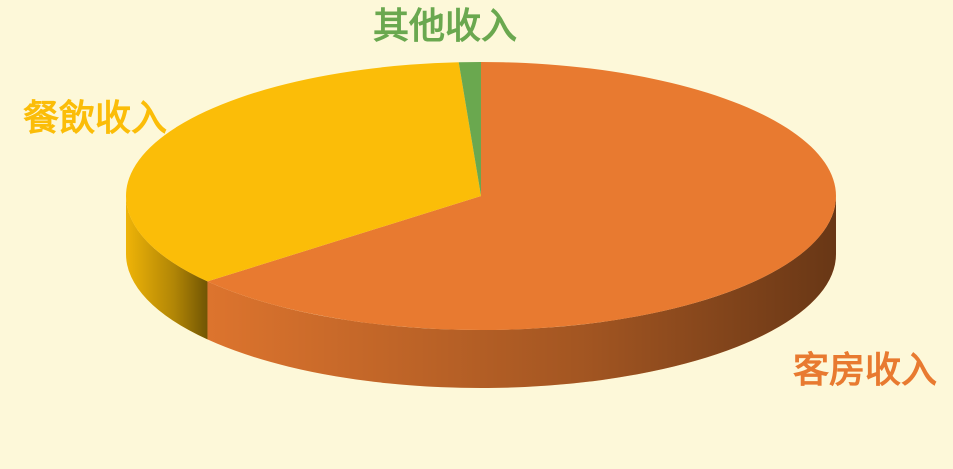  What do you see at coordinates (95, 118) in the screenshot?
I see `slice-label: 餐飲收入` at bounding box center [95, 118].